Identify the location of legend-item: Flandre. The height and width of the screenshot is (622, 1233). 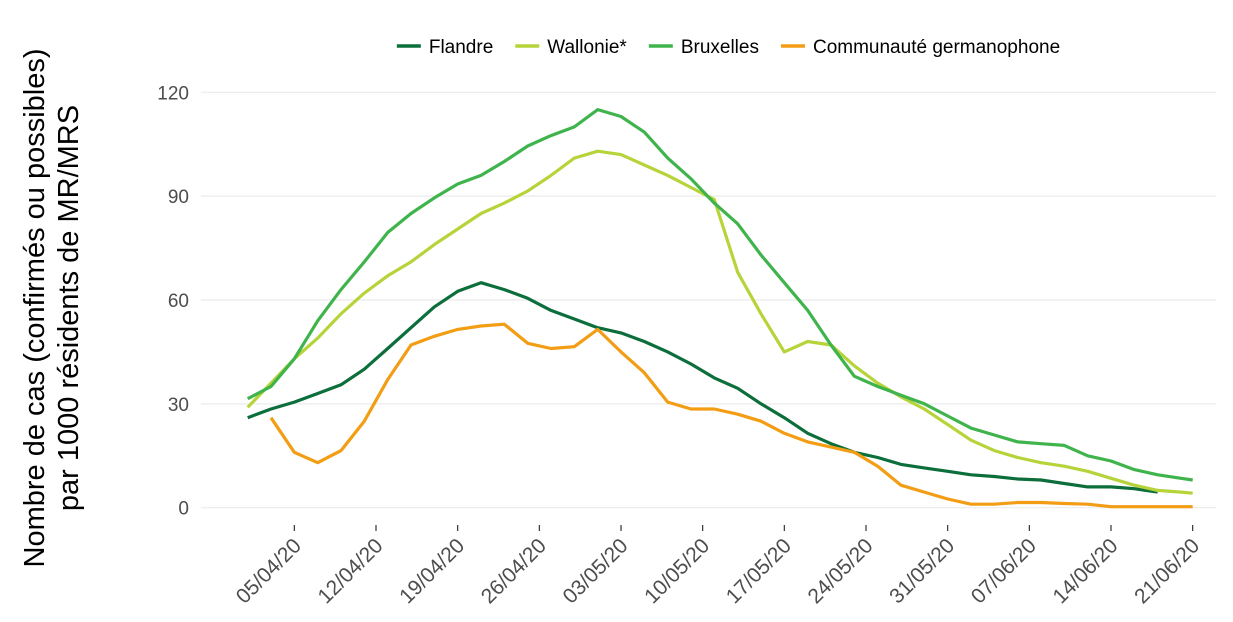
(444, 47).